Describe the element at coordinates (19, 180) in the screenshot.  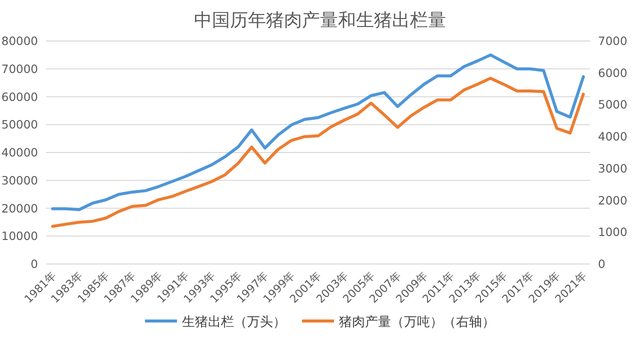
I see `y-tick-label: 30000` at that location.